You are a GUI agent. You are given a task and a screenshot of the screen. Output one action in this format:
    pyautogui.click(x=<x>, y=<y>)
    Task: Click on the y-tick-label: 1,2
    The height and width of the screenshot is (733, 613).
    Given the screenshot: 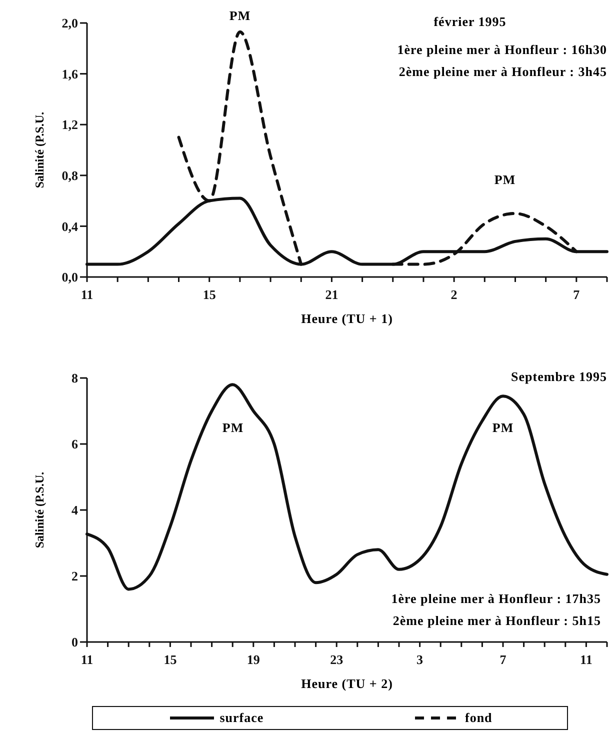 What is the action you would take?
    pyautogui.click(x=70, y=124)
    